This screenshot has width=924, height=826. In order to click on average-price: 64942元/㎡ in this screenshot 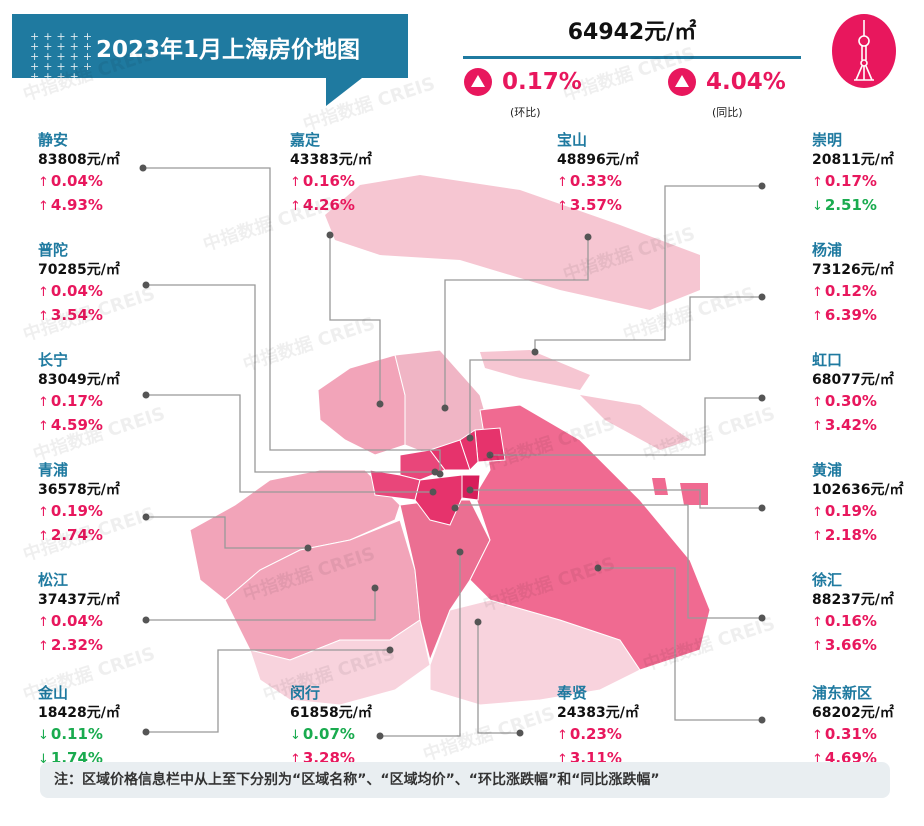, I will do `click(632, 32)`.